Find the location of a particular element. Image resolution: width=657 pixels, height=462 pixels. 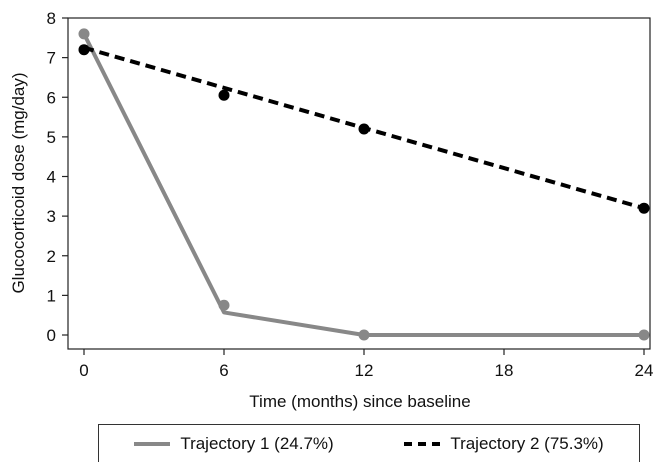

x-axis-label: Time (months) since baseline is located at coordinates (359, 401).